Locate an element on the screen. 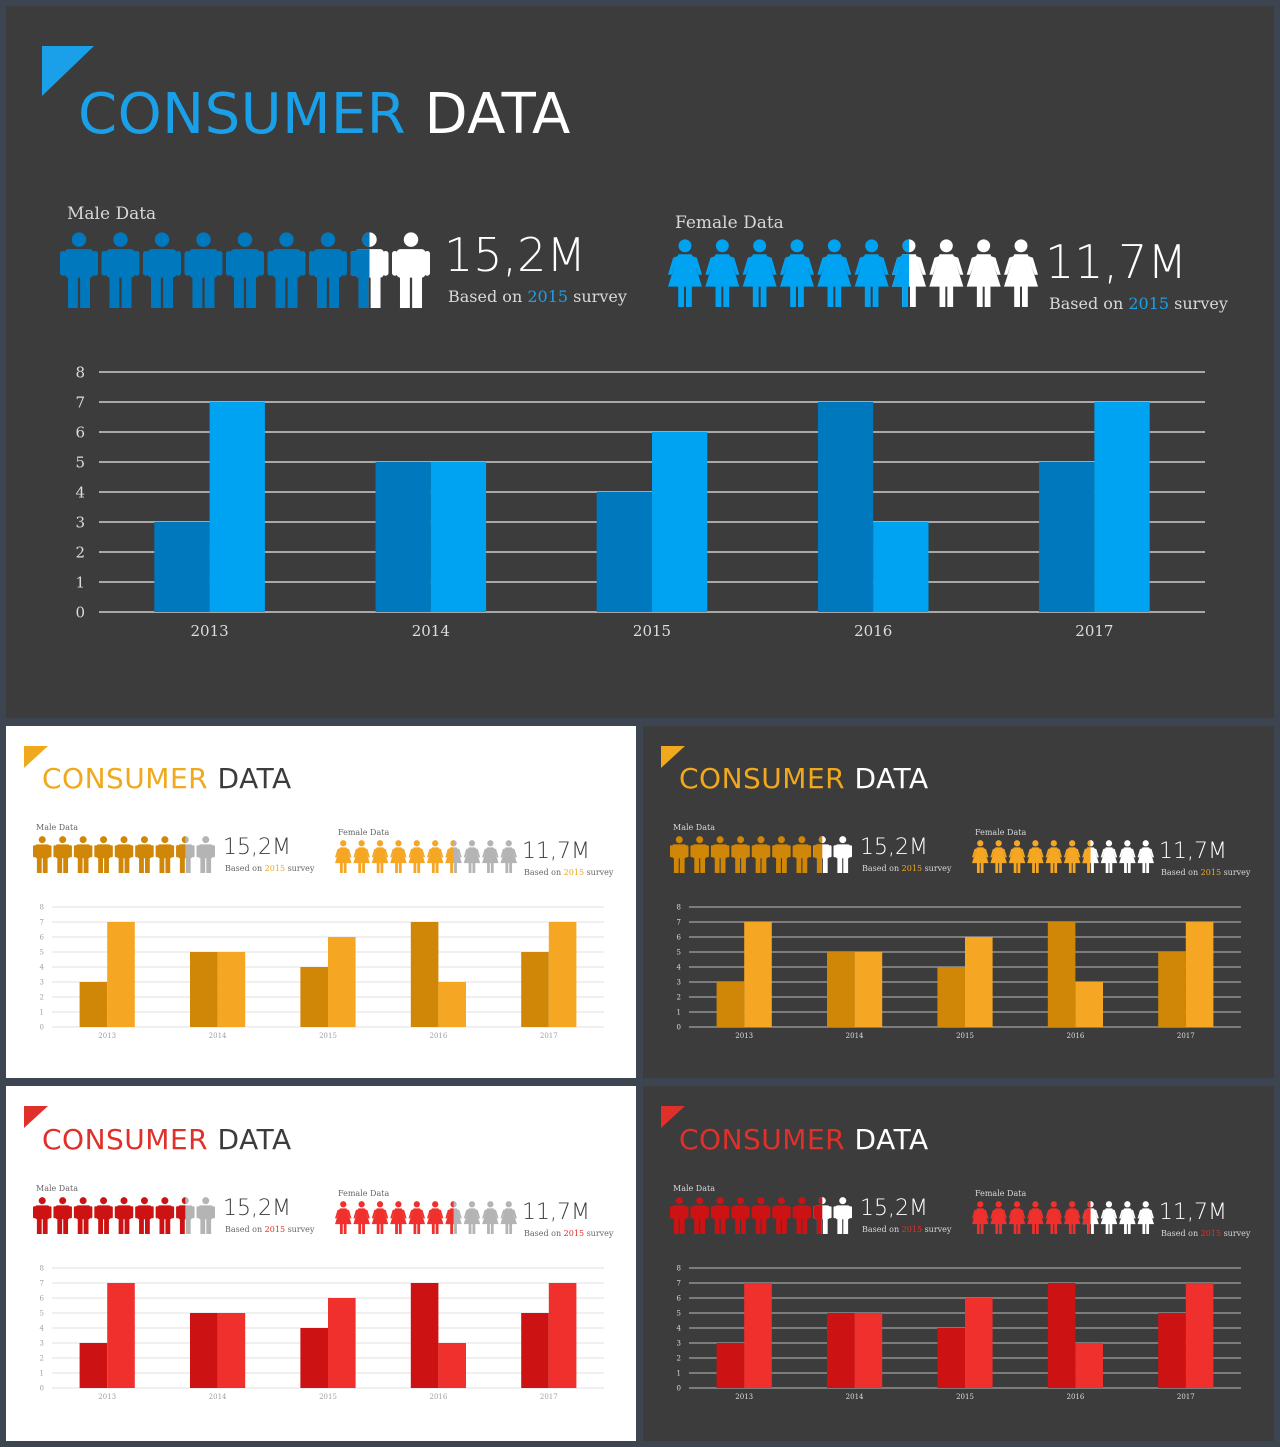 This screenshot has width=1280, height=1447. y-tick-label: 6 is located at coordinates (80, 432).